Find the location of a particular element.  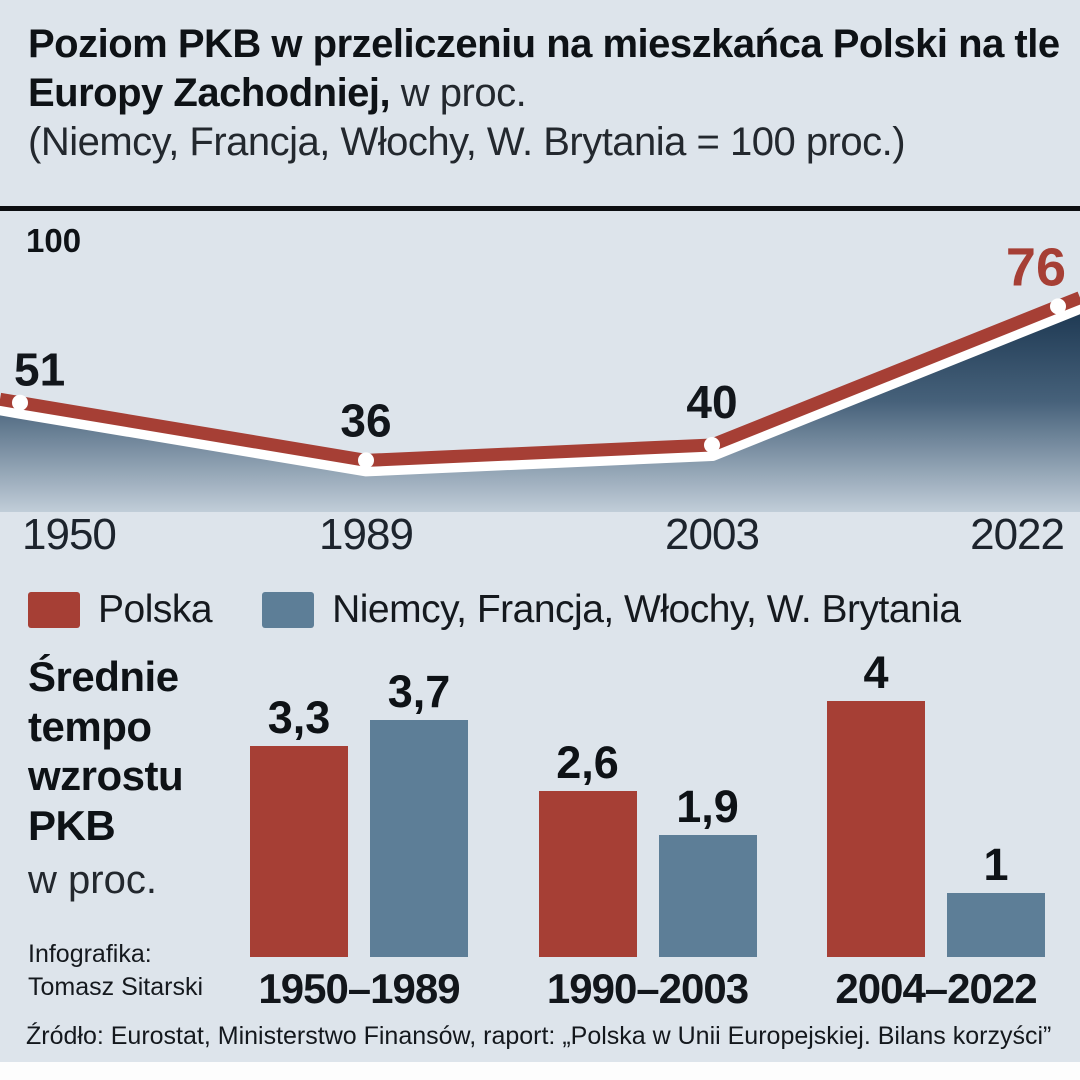

x-axis-labels: 1950 1989 2003 2022 is located at coordinates (540, 536).